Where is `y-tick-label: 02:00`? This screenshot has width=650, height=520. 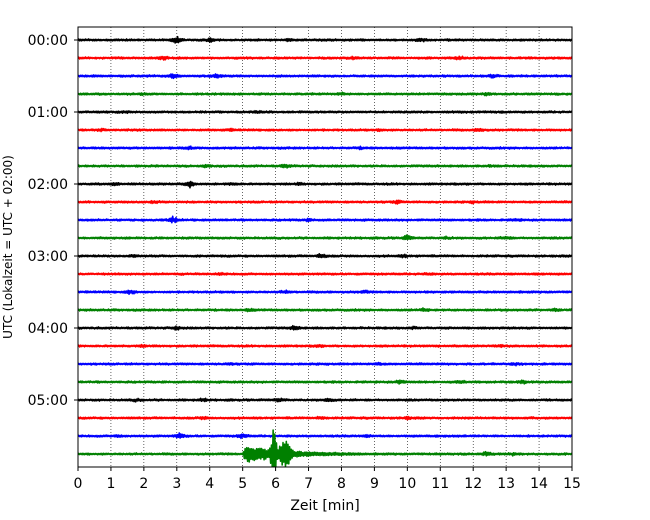
y-tick-label: 02:00 is located at coordinates (48, 185).